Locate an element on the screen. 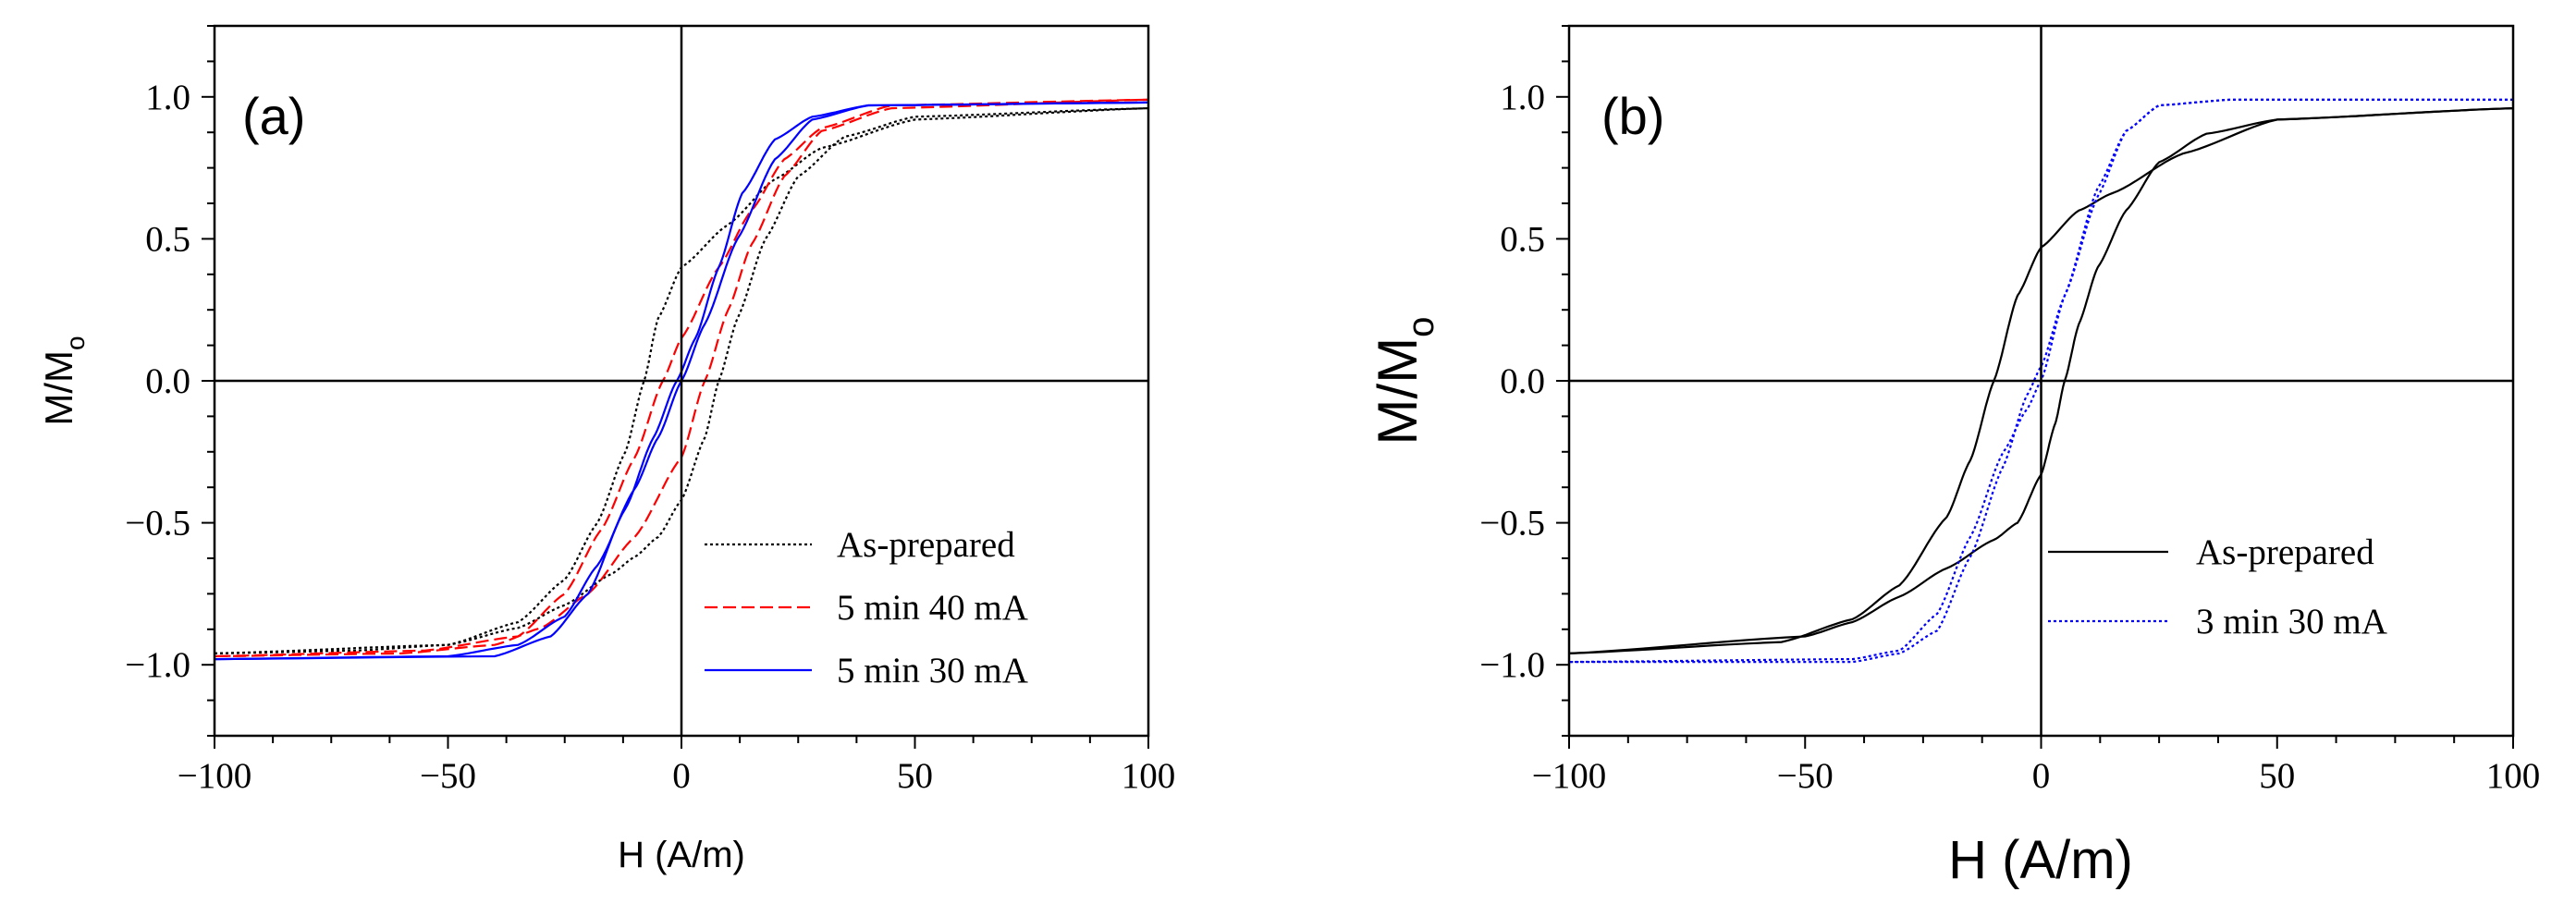  panel-b-y-axis-title: M/Mo is located at coordinates (1404, 381).